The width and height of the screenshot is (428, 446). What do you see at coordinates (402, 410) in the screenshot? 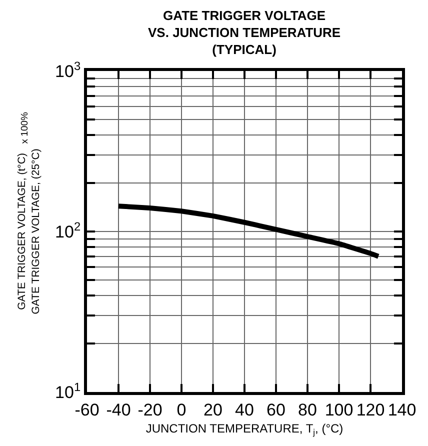
I see `x-tick-label: 140` at bounding box center [402, 410].